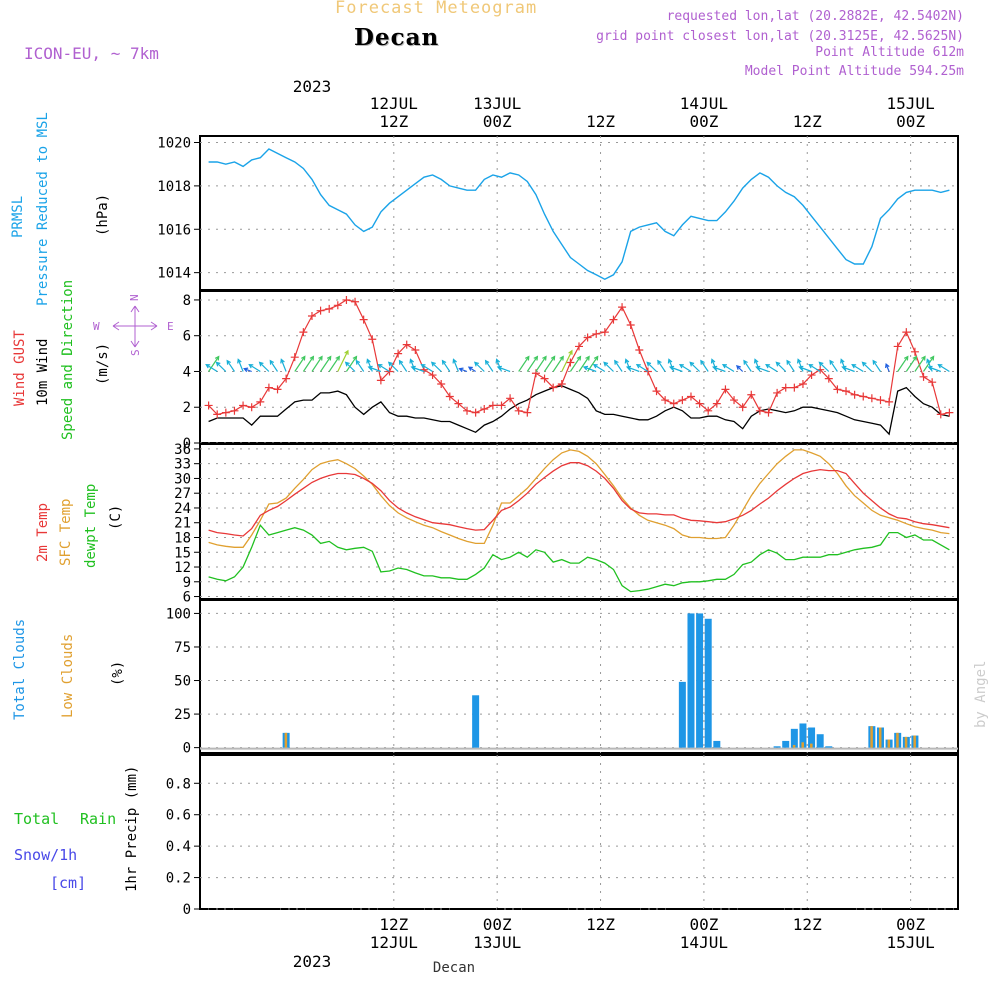 The height and width of the screenshot is (1000, 1000). I want to click on pressure-line, so click(579, 214).